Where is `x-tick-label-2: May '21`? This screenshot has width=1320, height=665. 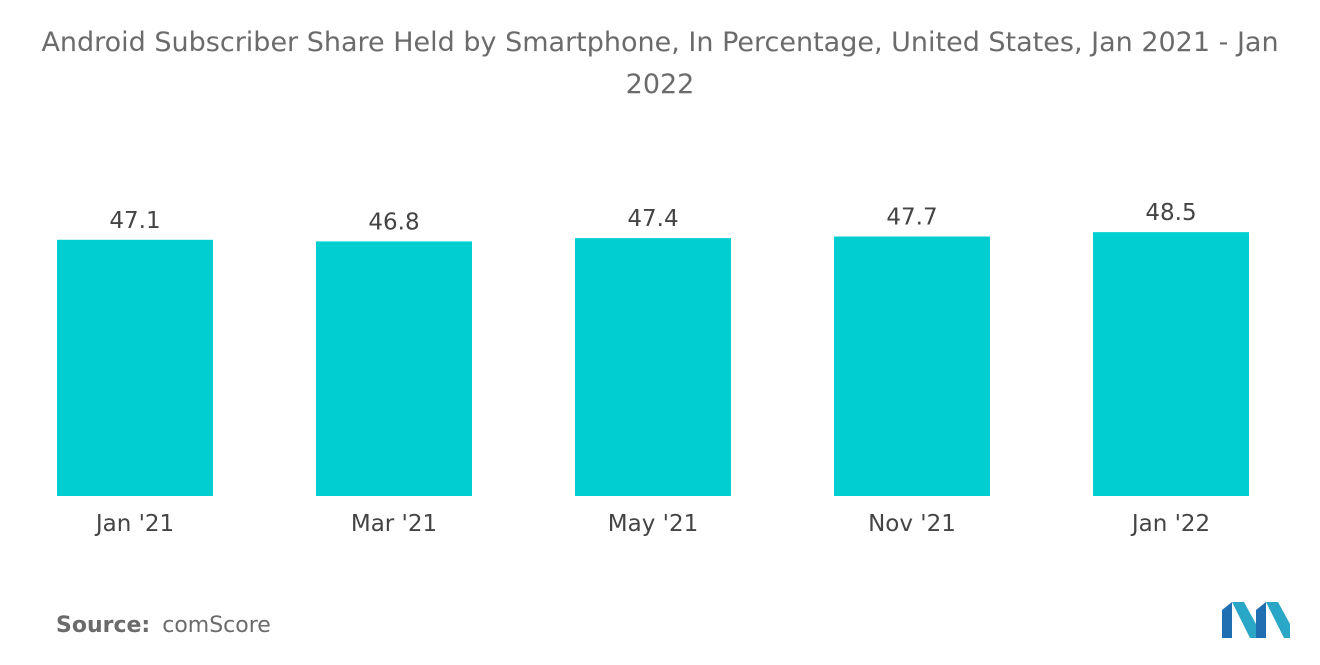 x-tick-label-2: May '21 is located at coordinates (653, 524).